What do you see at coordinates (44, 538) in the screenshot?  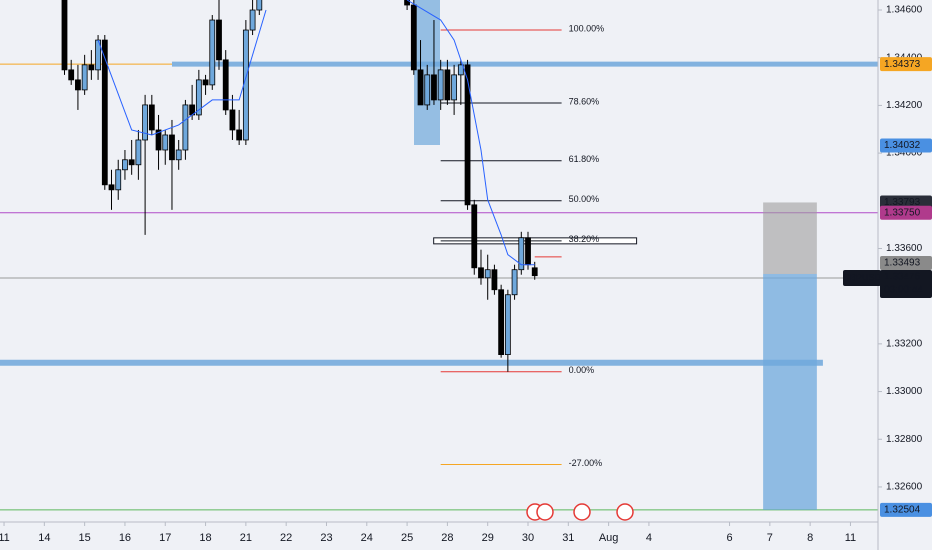 I see `x-tick-label: 14` at bounding box center [44, 538].